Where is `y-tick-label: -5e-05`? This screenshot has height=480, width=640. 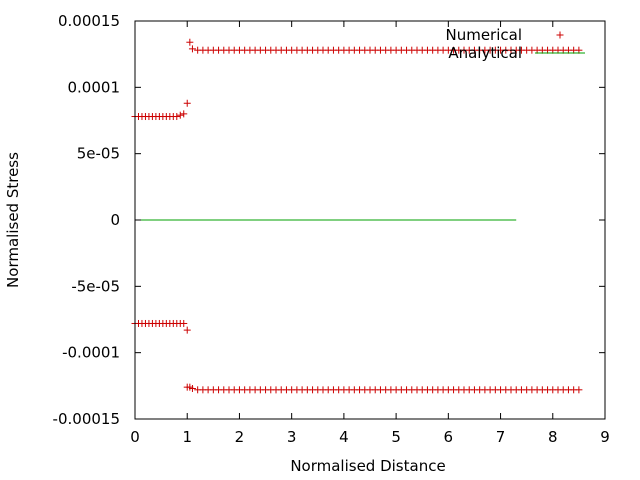
y-tick-label: -5e-05 is located at coordinates (95, 286).